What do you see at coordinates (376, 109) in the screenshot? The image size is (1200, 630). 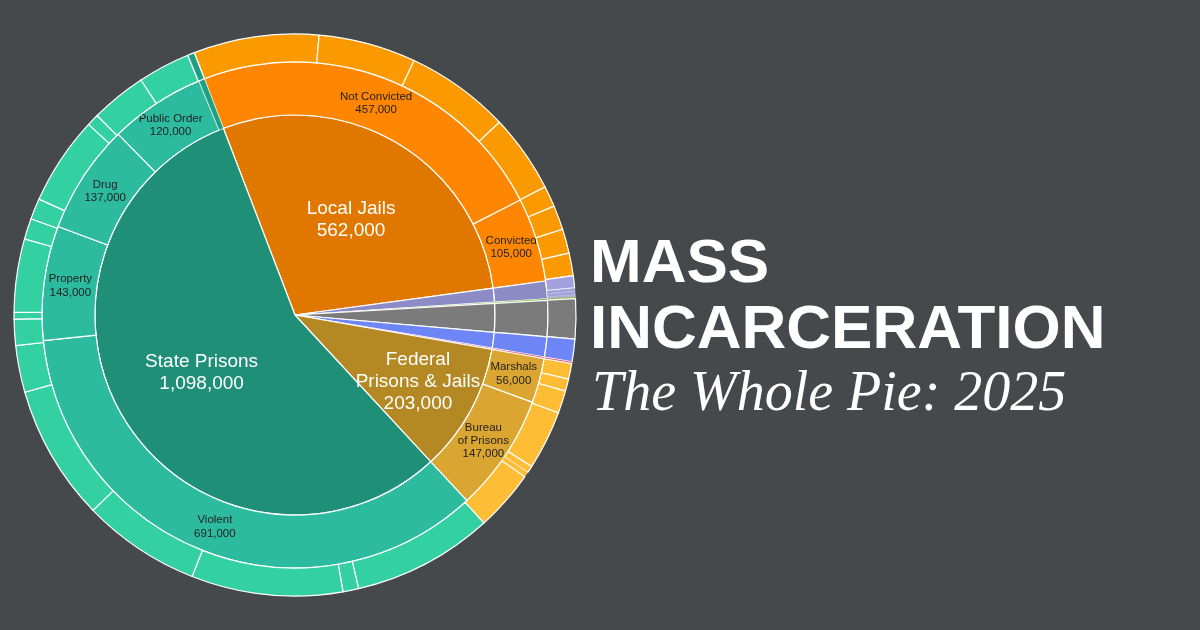 I see `data-label: 457,000` at bounding box center [376, 109].